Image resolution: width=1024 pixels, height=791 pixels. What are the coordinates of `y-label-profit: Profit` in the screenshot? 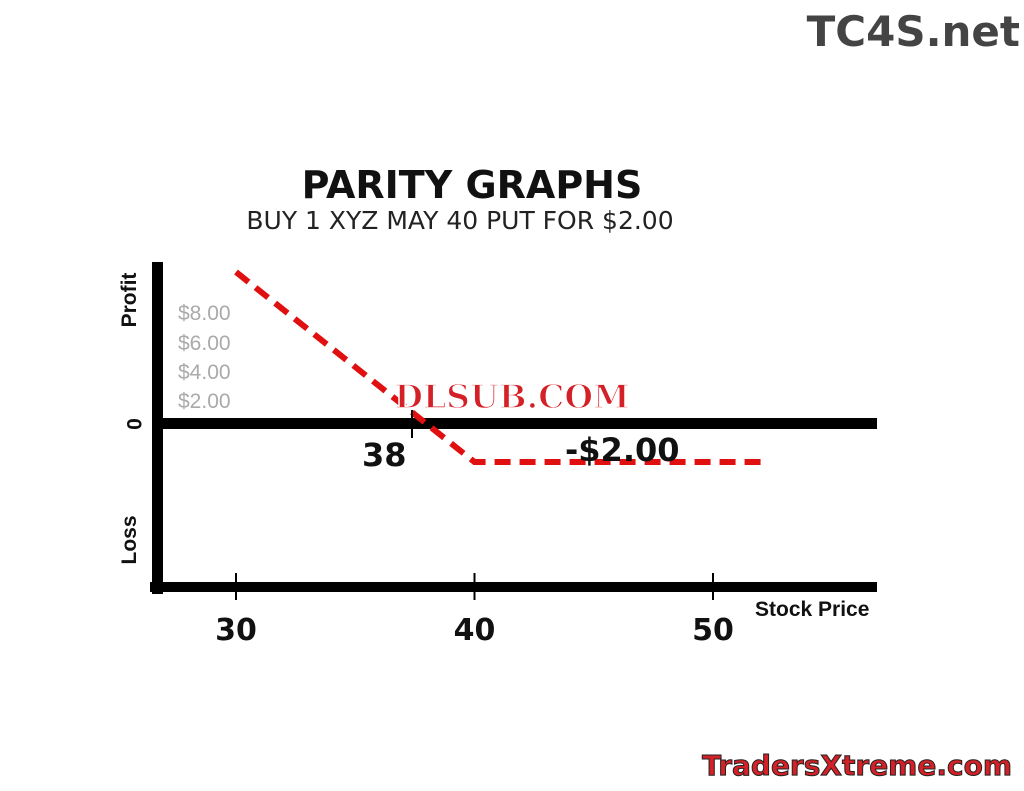 It's located at (129, 300).